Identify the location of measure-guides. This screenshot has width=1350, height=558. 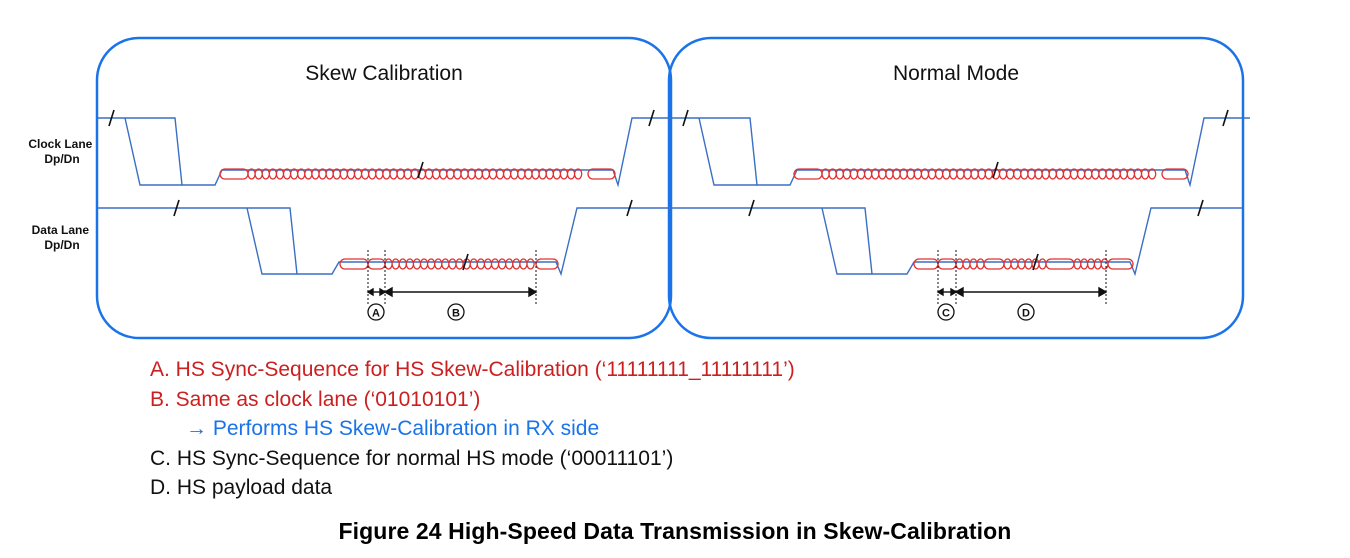
(737, 277).